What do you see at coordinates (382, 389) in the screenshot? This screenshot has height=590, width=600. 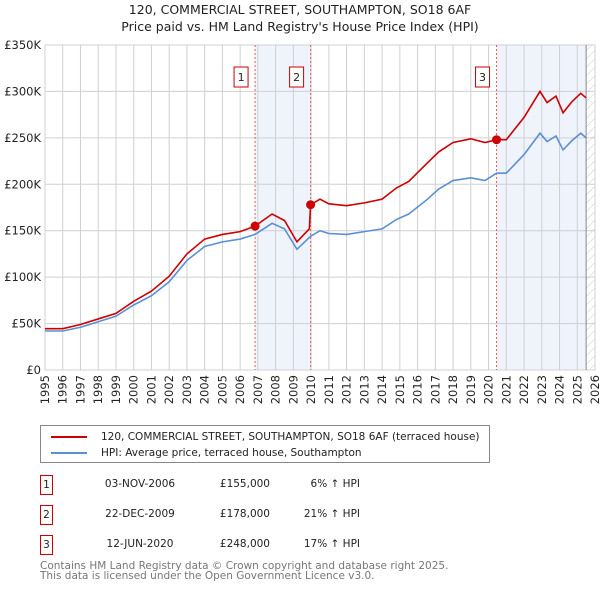 I see `x-tick-label: 2014` at bounding box center [382, 389].